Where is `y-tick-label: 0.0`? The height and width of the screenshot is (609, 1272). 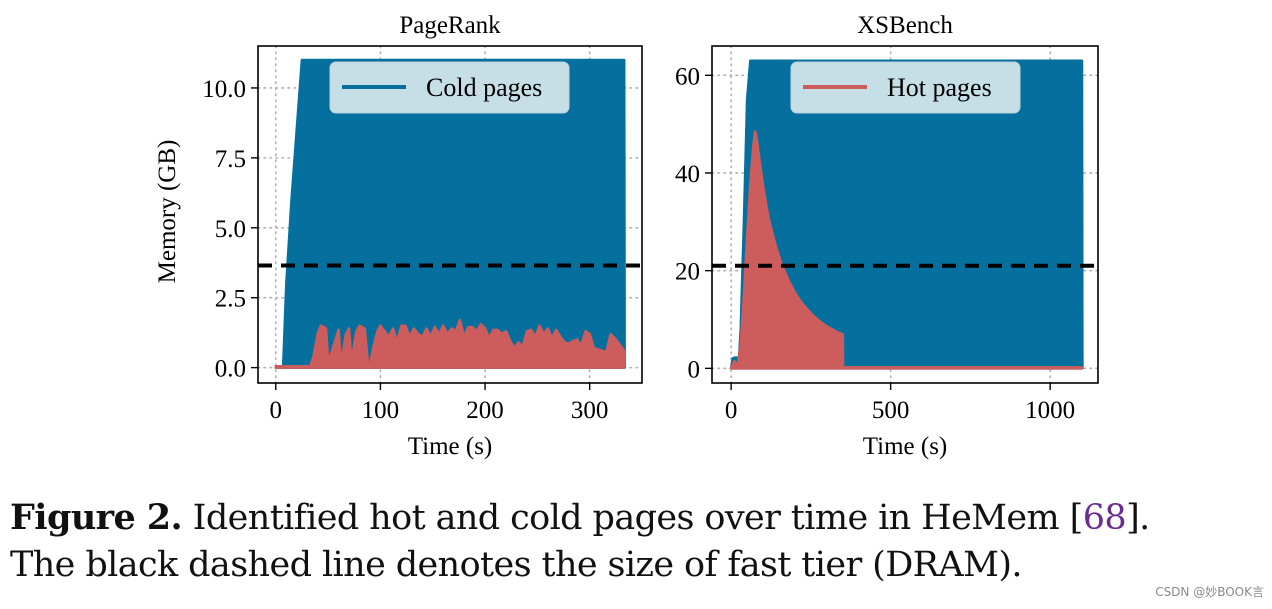
y-tick-label: 0.0 is located at coordinates (230, 369).